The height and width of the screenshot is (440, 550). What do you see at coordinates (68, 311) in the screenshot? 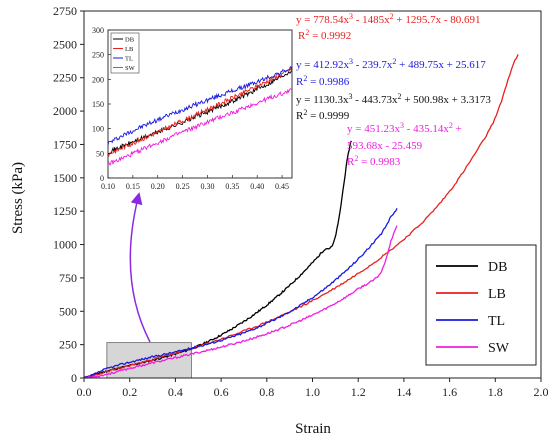
I see `y-tick-label: 500` at bounding box center [68, 311].